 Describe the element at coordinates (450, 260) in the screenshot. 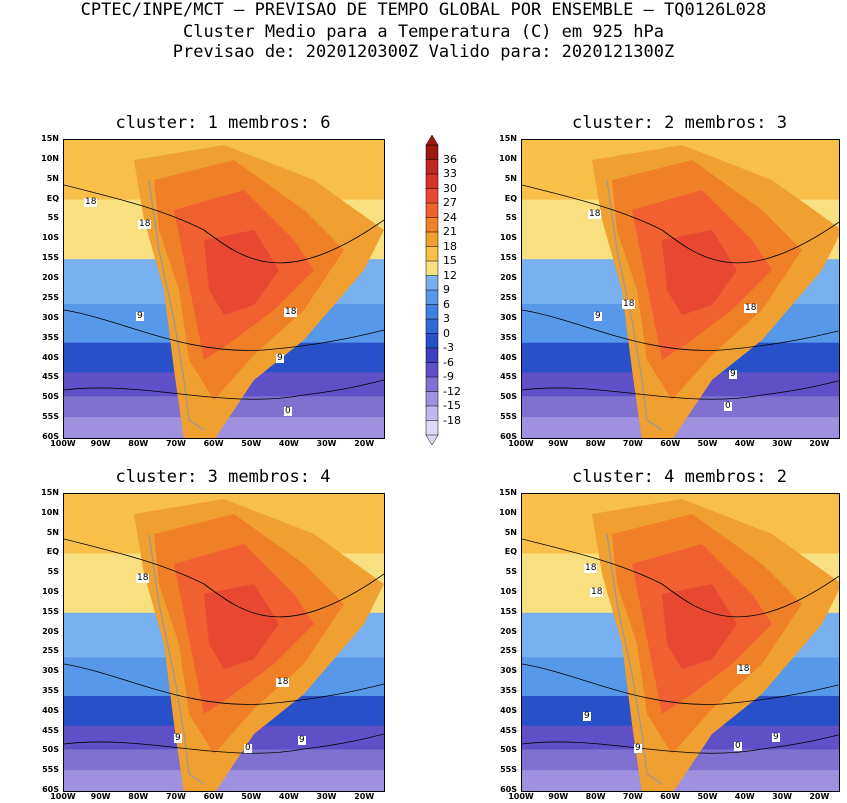

I see `colorbar-label: 15` at that location.